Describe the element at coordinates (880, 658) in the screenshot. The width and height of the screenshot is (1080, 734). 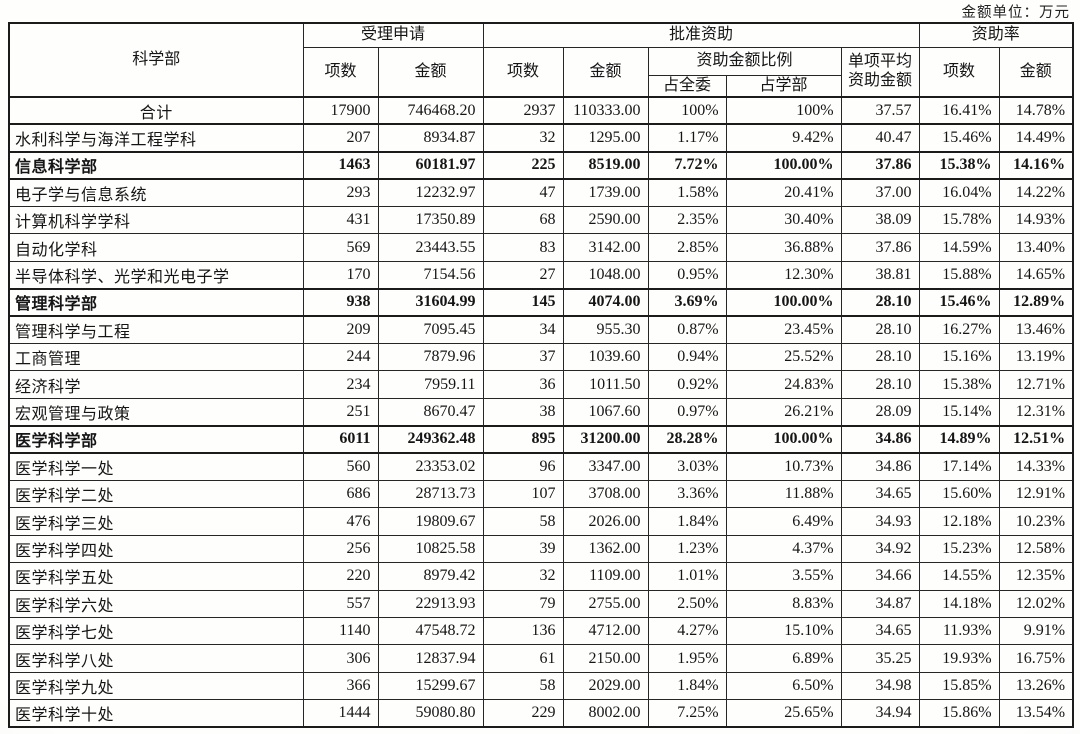
I see `row-value: 35.25` at that location.